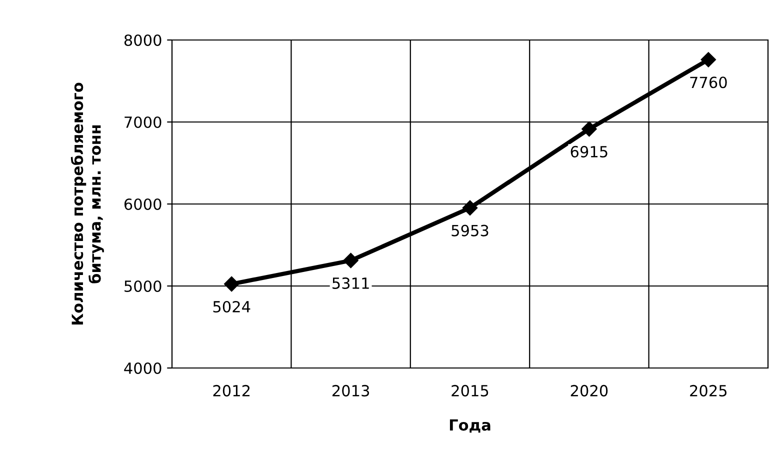  I want to click on y-tick-label: 6000, so click(143, 204).